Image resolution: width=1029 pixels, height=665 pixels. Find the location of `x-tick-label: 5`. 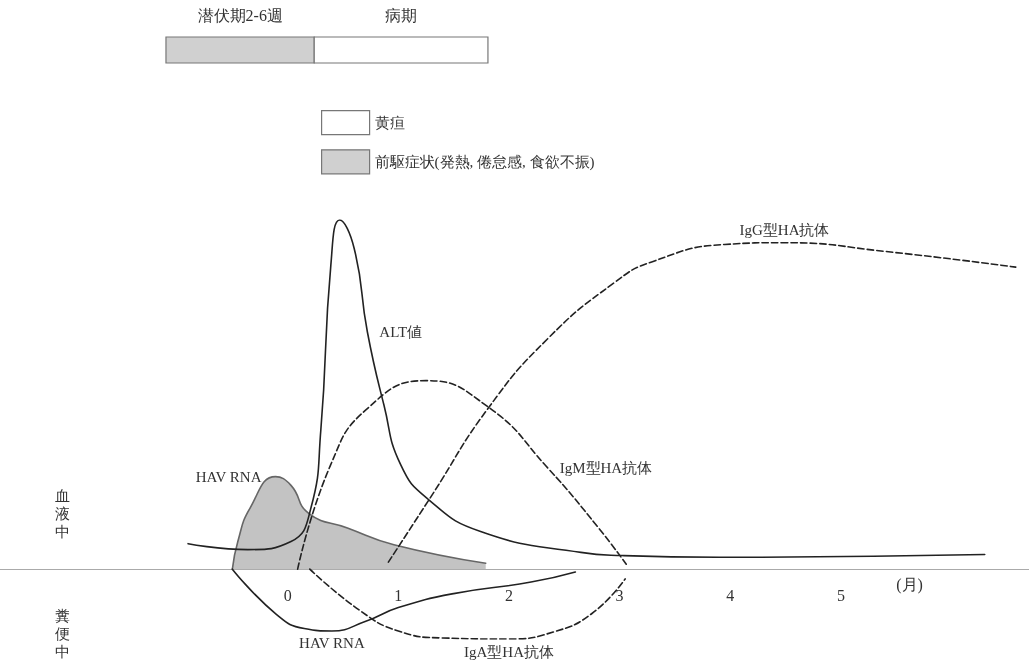

x-tick-label: 5 is located at coordinates (840, 595).